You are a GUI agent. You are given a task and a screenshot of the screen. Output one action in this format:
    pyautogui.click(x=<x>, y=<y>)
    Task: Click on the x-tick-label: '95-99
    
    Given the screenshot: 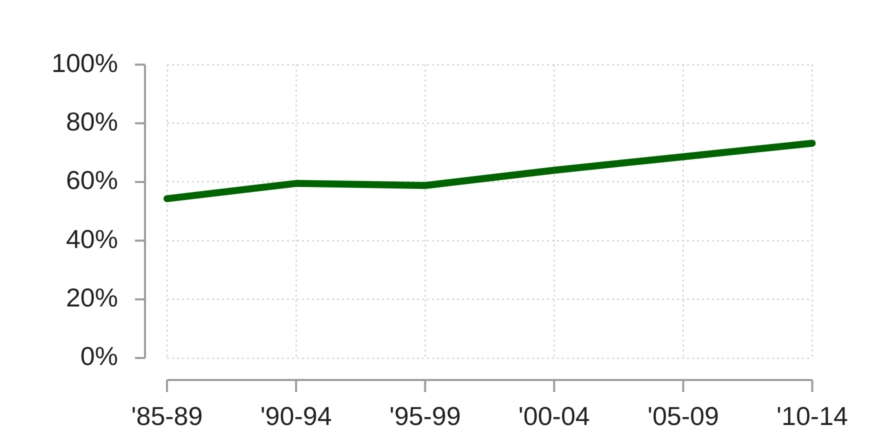 What is the action you would take?
    pyautogui.click(x=425, y=415)
    